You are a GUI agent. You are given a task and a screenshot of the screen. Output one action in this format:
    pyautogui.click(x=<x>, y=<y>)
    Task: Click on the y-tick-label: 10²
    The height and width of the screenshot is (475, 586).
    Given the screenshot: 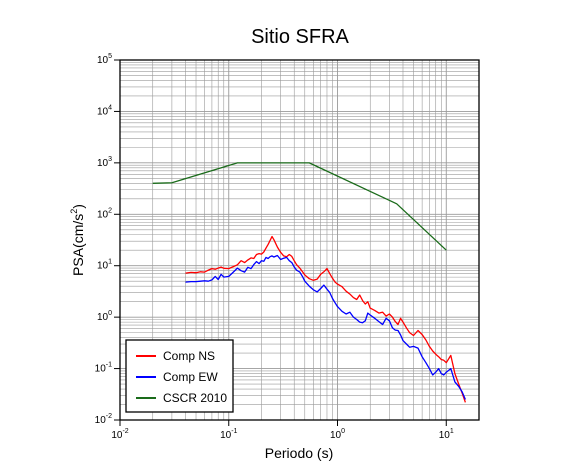 What is the action you would take?
    pyautogui.click(x=104, y=213)
    